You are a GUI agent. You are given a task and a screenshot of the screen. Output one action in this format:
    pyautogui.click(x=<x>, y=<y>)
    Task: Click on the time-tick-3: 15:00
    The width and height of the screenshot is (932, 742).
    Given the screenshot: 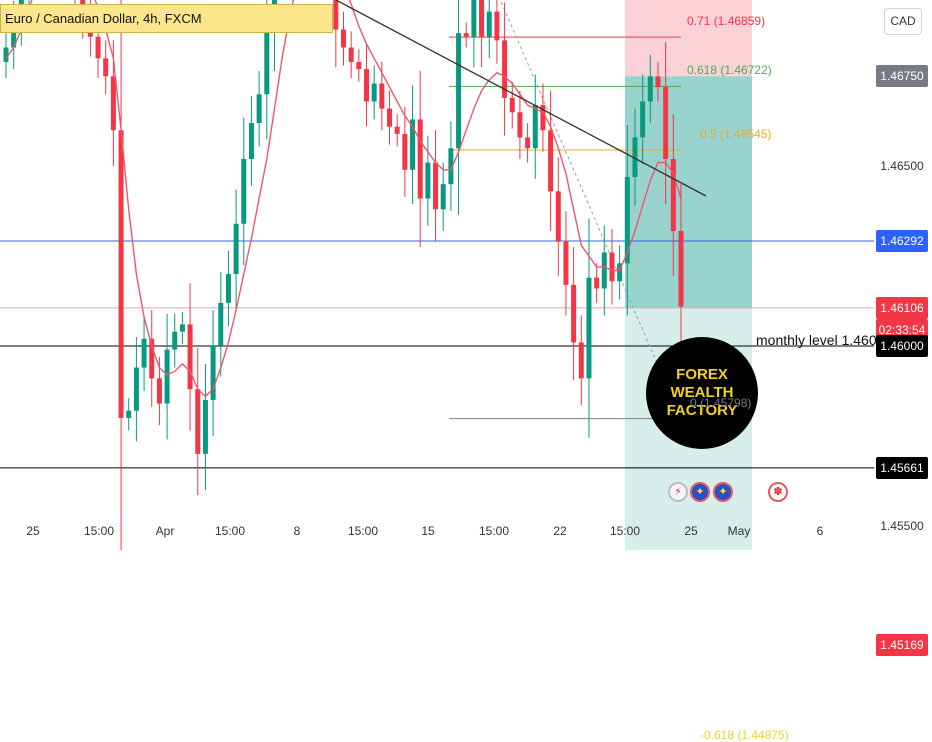 What is the action you would take?
    pyautogui.click(x=230, y=531)
    